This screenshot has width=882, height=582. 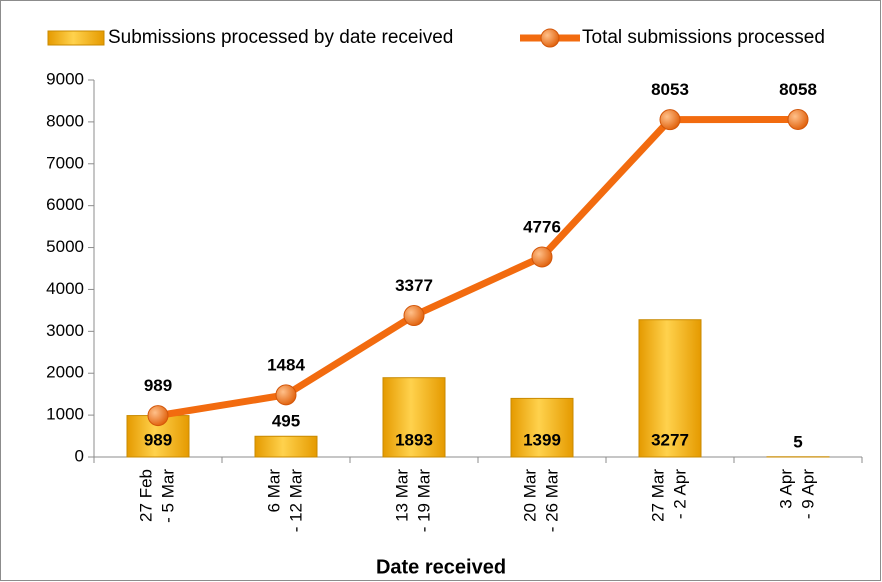 What do you see at coordinates (65, 246) in the screenshot?
I see `y-tick-label: 5000` at bounding box center [65, 246].